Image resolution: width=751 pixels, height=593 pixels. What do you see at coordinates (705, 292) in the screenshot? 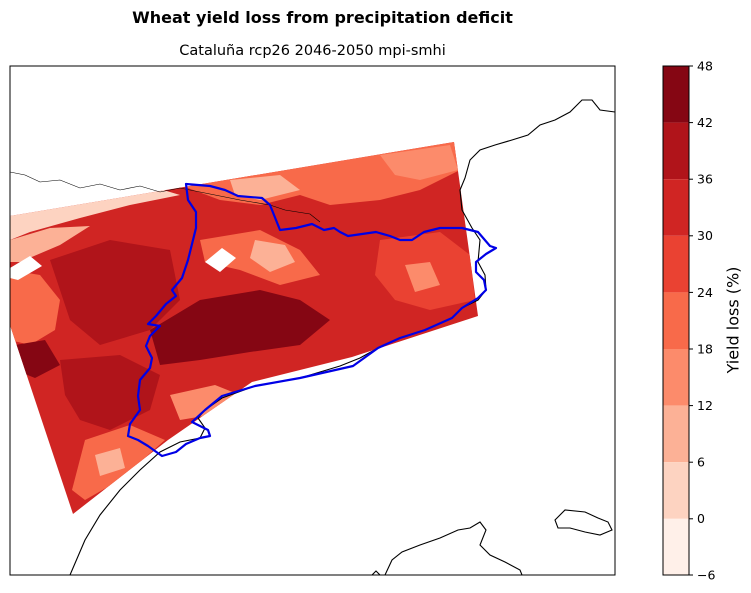
I see `colorbar-tick-24: 24` at bounding box center [705, 292].